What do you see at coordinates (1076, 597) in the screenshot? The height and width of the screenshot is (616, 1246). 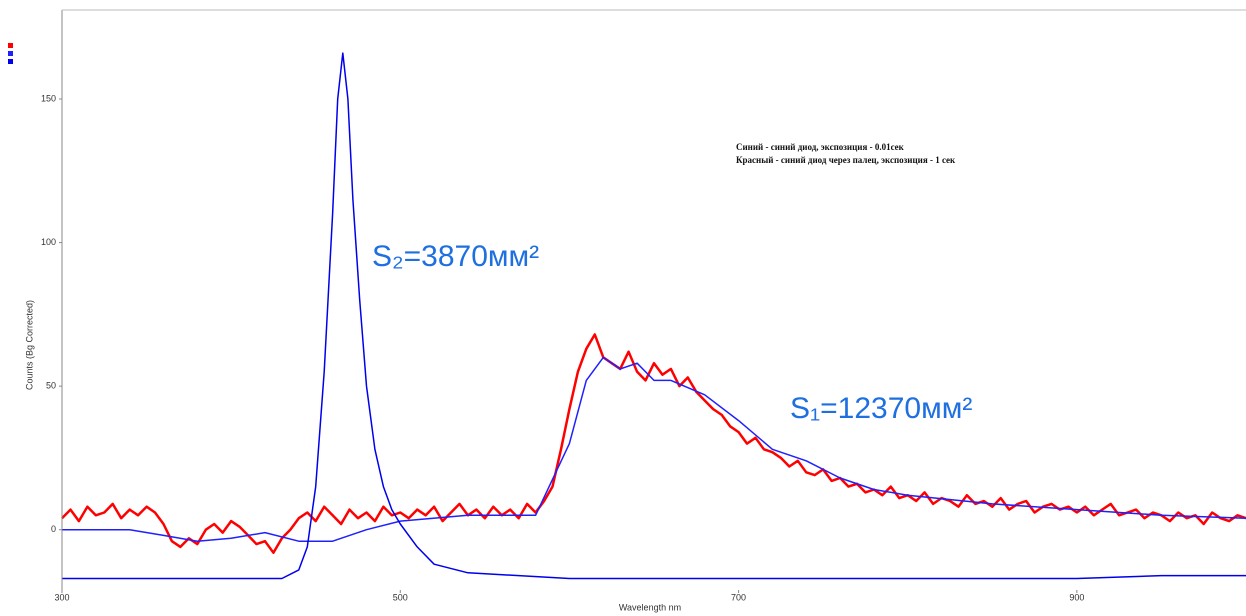 I see `x-tick-label: 900` at bounding box center [1076, 597].